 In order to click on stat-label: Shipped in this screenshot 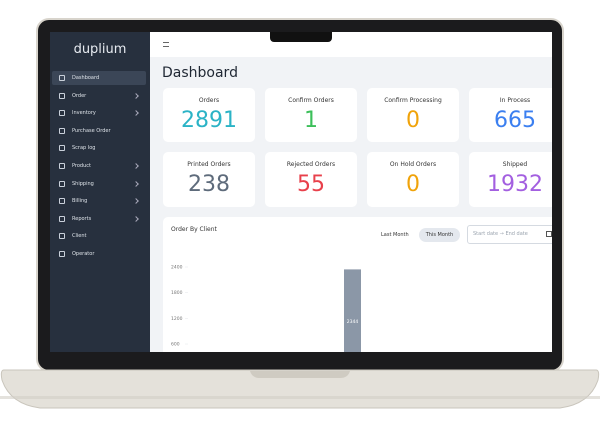, I will do `click(515, 164)`.